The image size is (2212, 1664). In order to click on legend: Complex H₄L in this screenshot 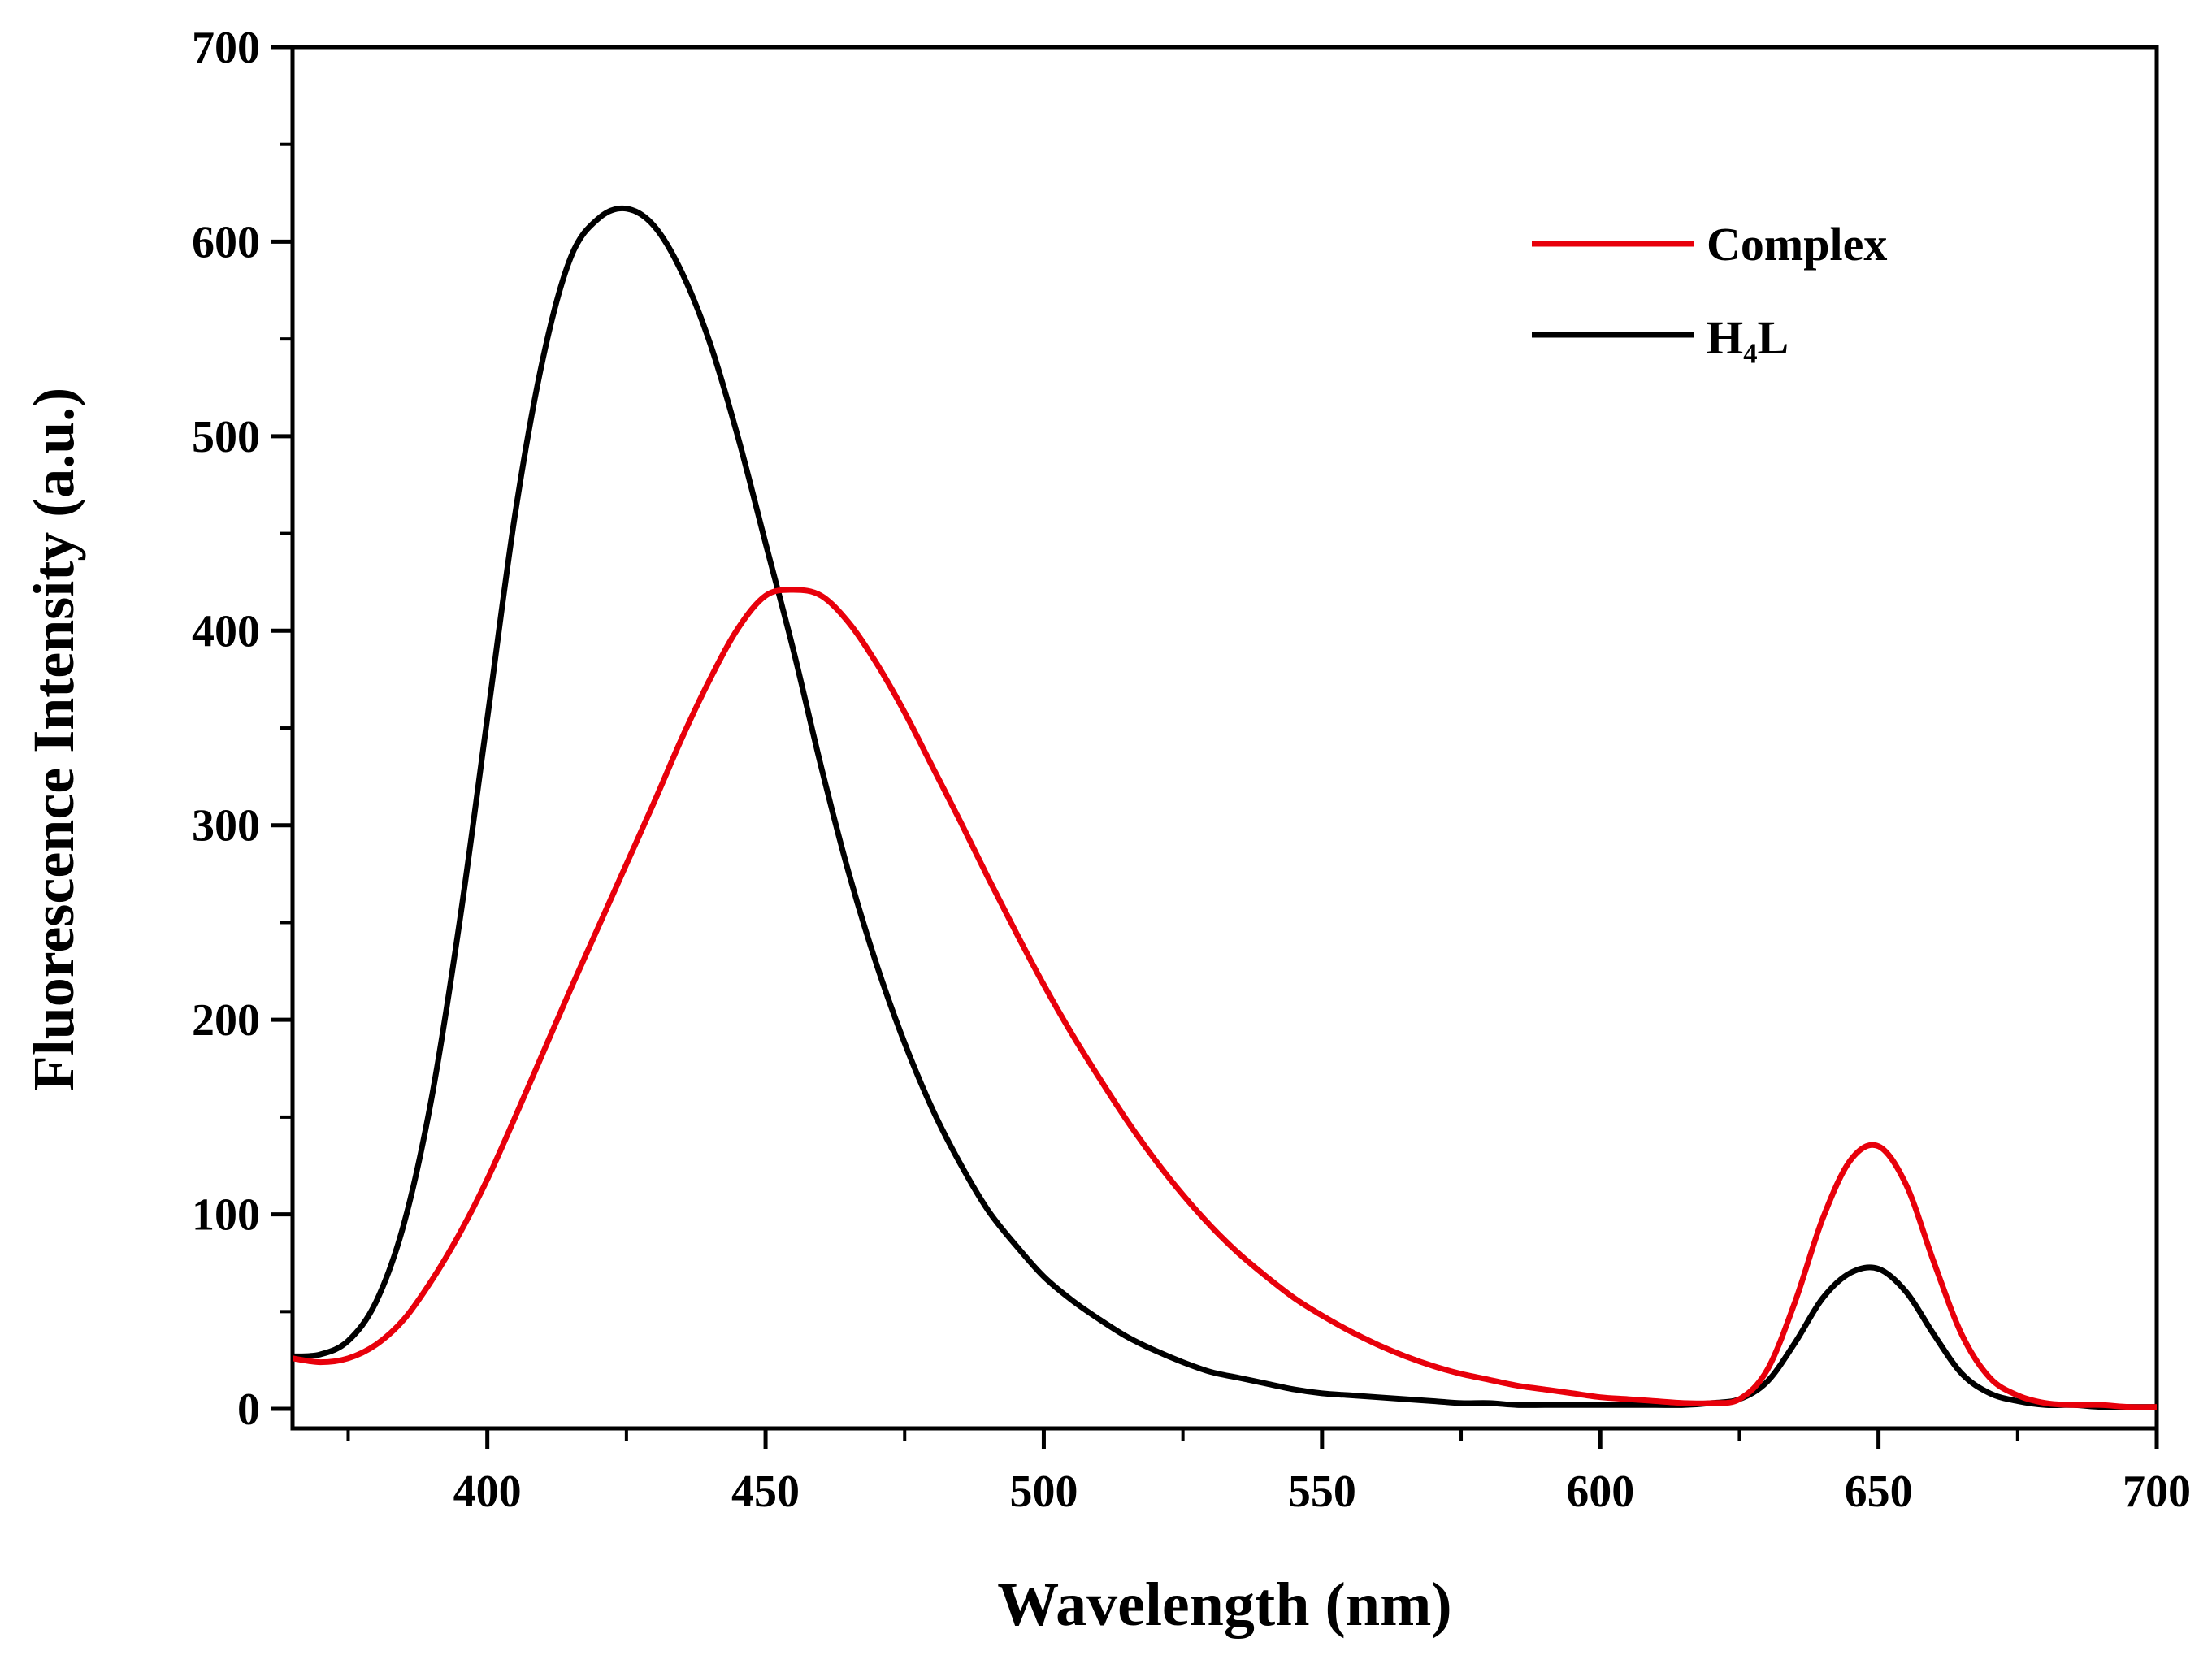, I will do `click(1710, 291)`.